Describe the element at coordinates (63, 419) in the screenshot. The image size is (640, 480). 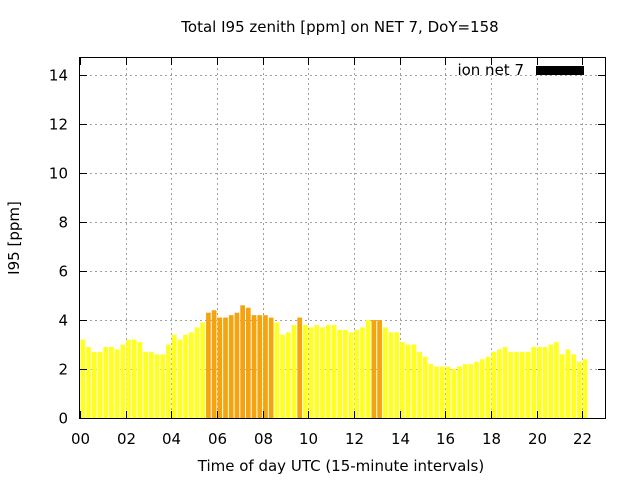
I see `y-tick-label: 0` at that location.